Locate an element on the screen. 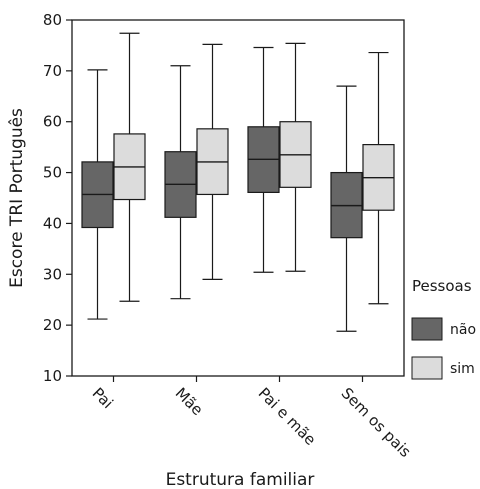  x-tick-label: Pai is located at coordinates (103, 398).